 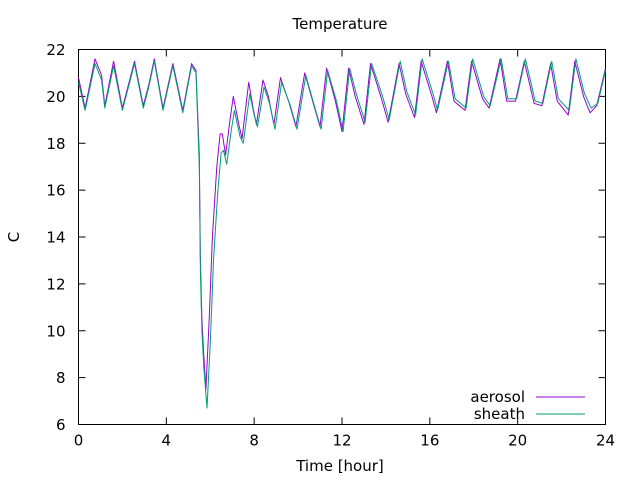 What do you see at coordinates (55, 144) in the screenshot?
I see `y-tick-label: 18` at bounding box center [55, 144].